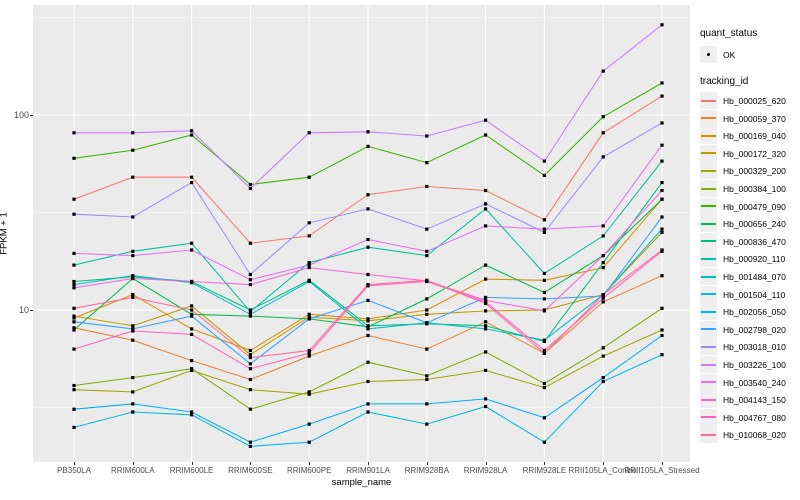 The image size is (800, 500). What do you see at coordinates (5, 233) in the screenshot?
I see `y-axis-title: FPKM + 1` at bounding box center [5, 233].